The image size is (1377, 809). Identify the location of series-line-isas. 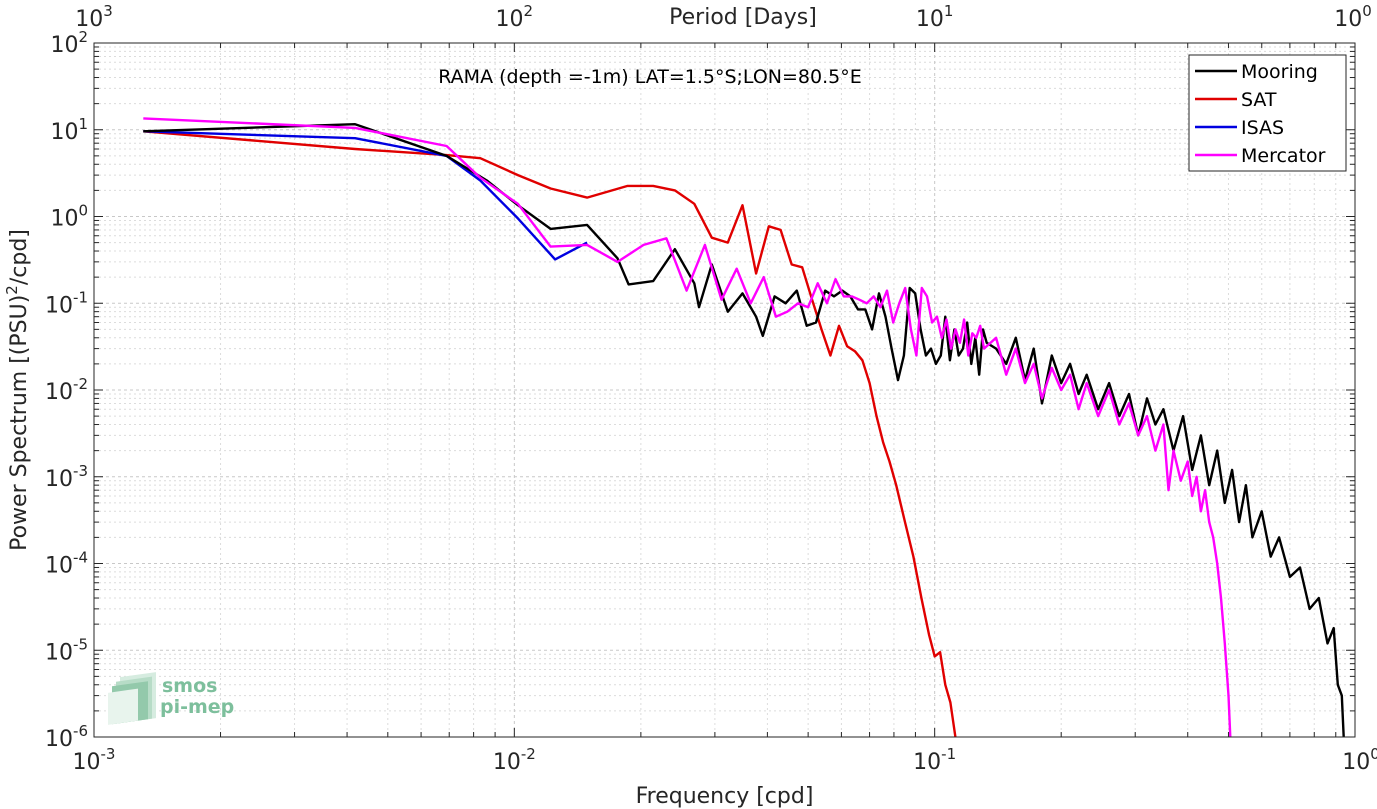
(365, 195).